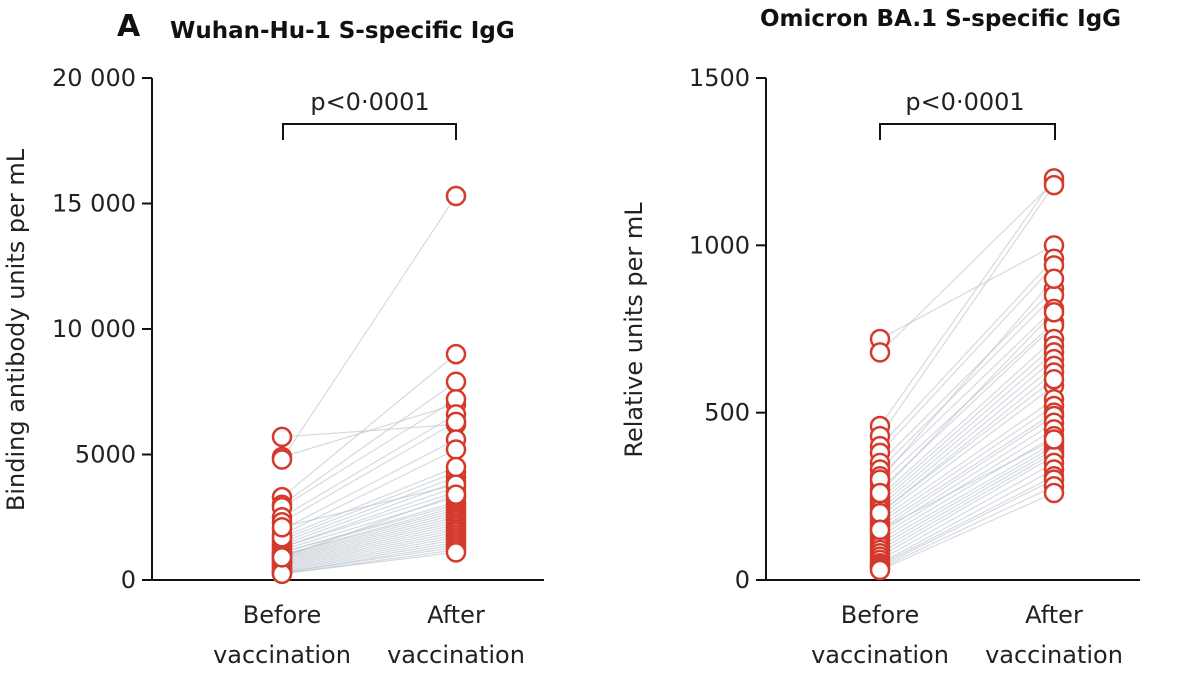  What do you see at coordinates (719, 78) in the screenshot?
I see `y-tick-label-omicron: 1500` at bounding box center [719, 78].